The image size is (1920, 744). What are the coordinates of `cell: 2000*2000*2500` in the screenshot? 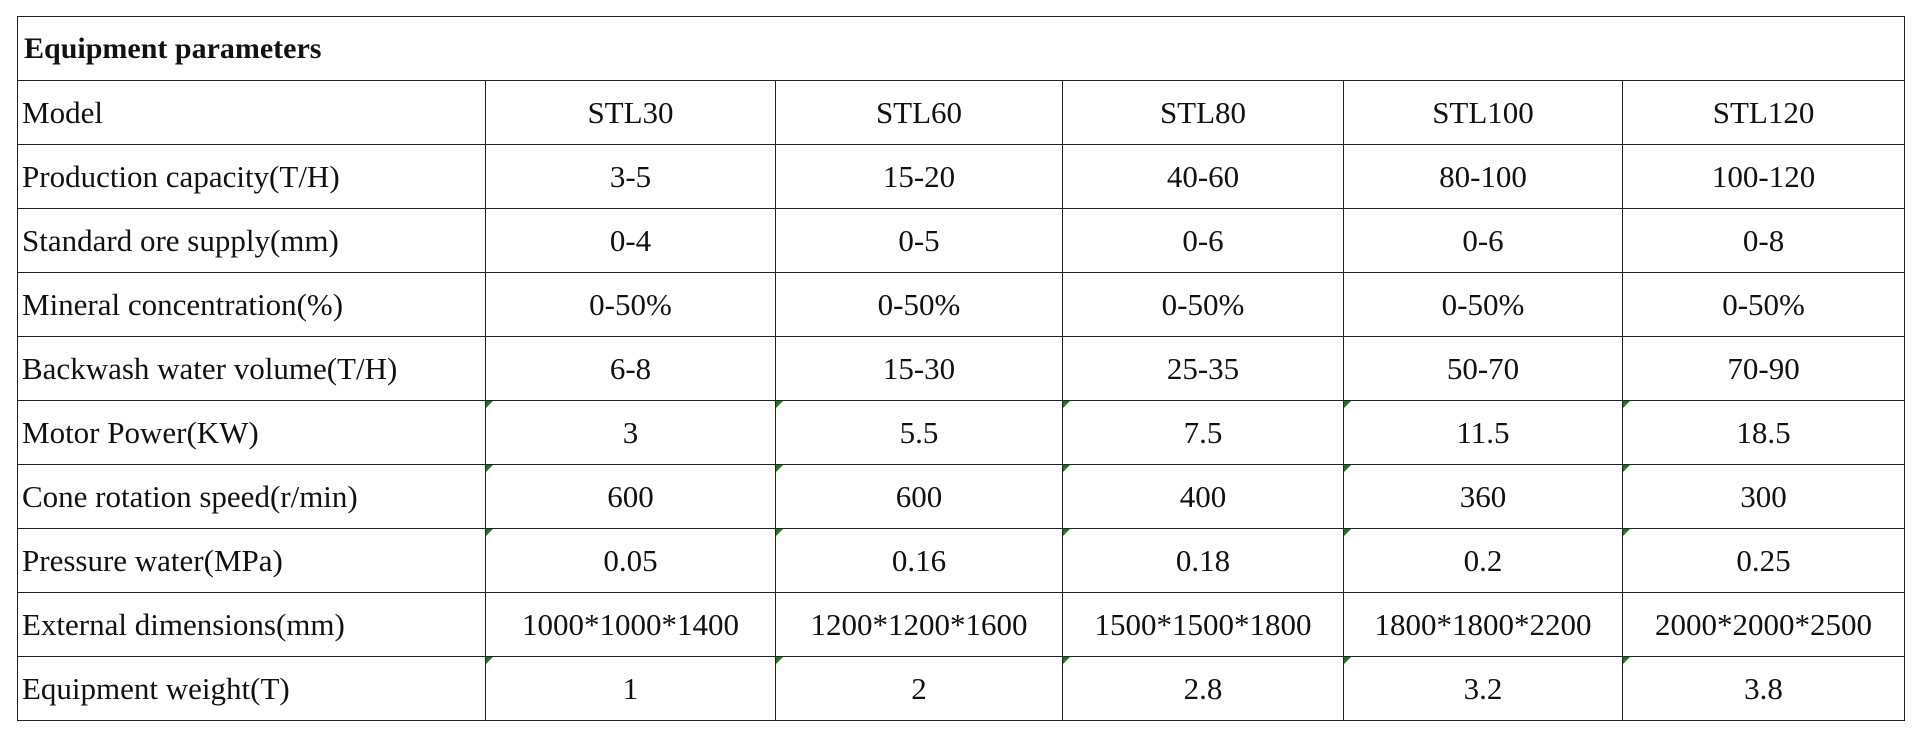 It's located at (1763, 624).